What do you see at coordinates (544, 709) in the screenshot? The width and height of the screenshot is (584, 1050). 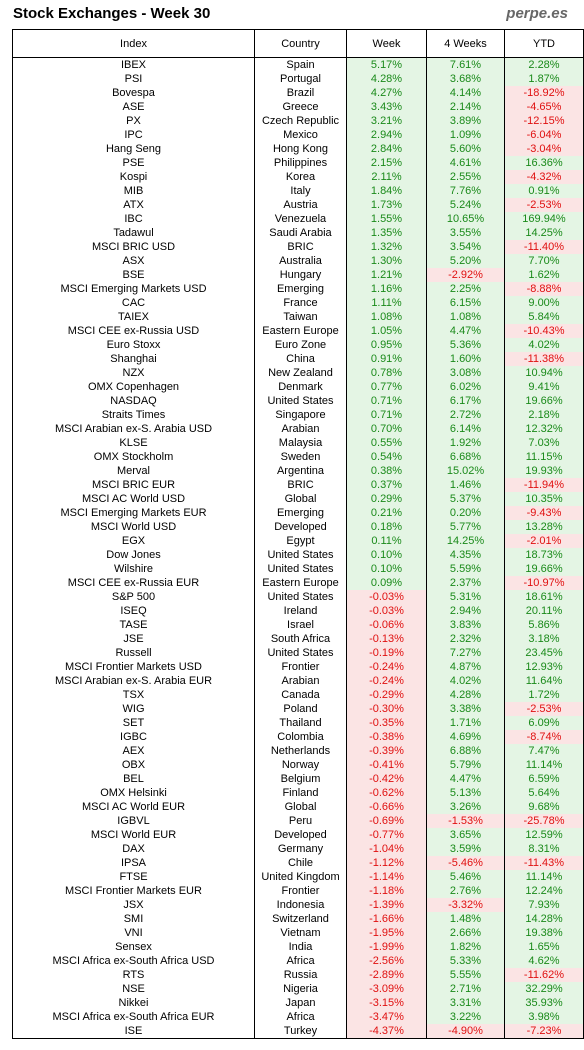 I see `ytd-cell: -2.53%` at bounding box center [544, 709].